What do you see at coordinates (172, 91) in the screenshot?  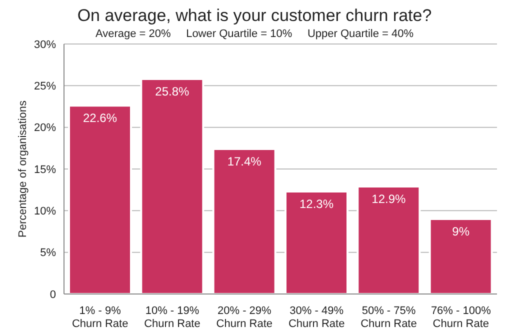 I see `data-label: 25.8%` at bounding box center [172, 91].